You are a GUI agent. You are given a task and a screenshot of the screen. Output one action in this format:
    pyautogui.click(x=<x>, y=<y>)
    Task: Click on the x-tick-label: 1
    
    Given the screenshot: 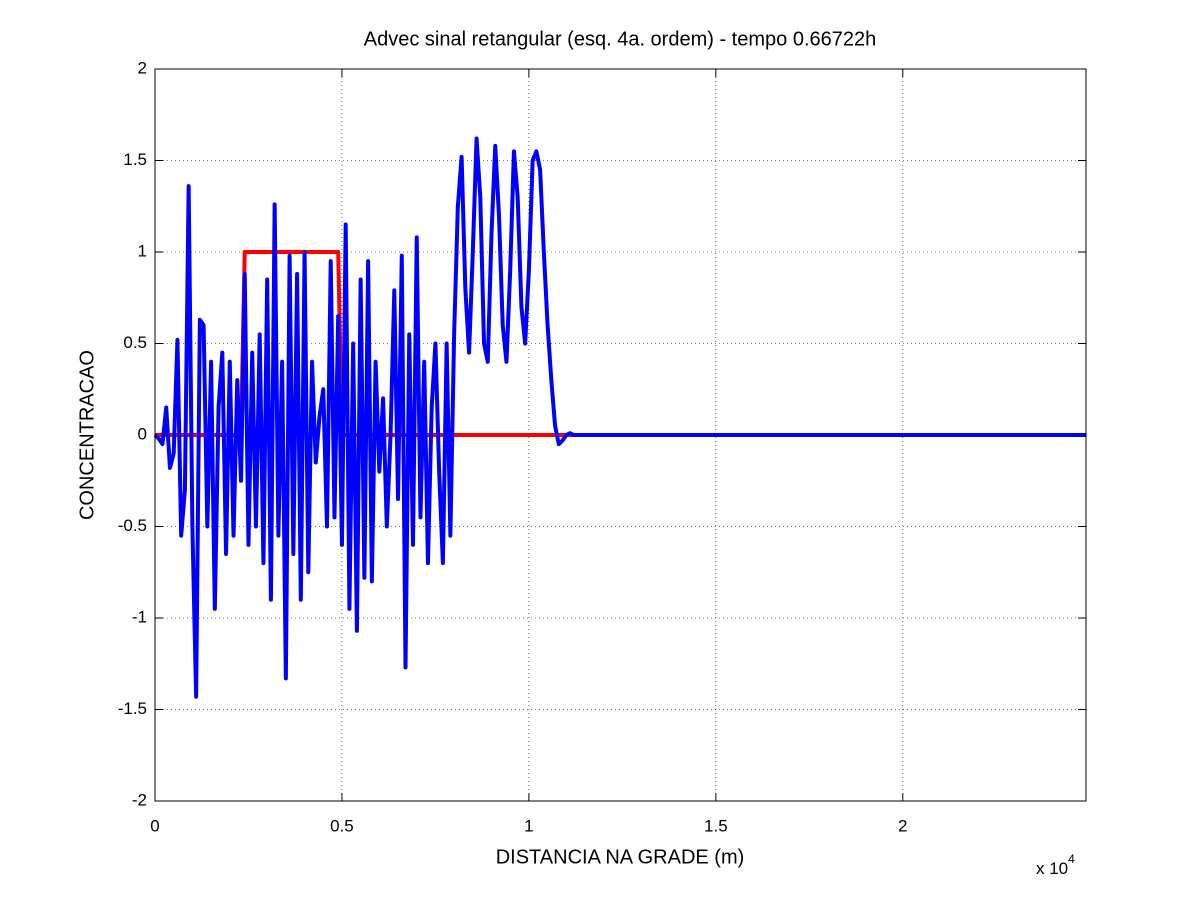 What is the action you would take?
    pyautogui.click(x=528, y=825)
    